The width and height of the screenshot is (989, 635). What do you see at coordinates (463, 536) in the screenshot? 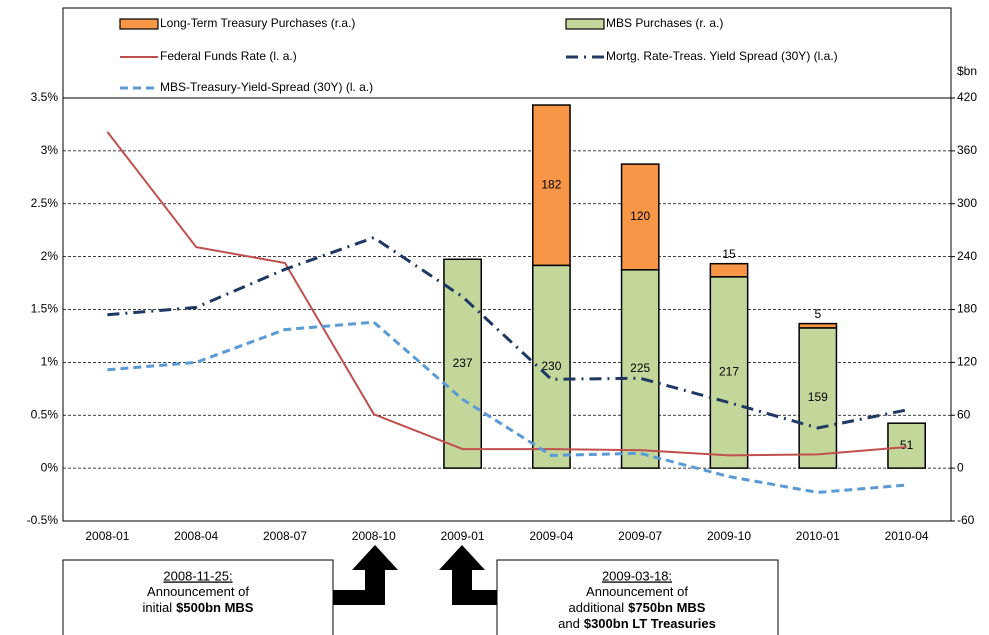
I see `x-tick-label: 2009-01` at bounding box center [463, 536].